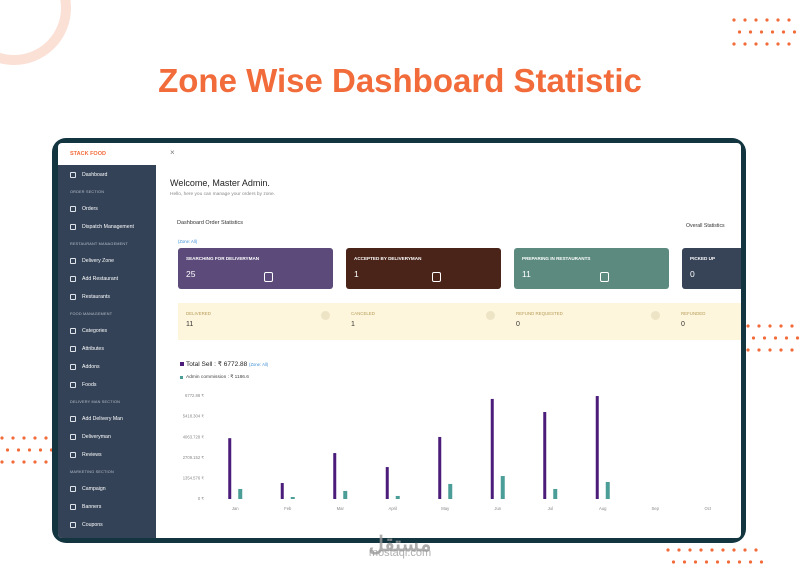 The height and width of the screenshot is (573, 800). I want to click on status-card: ACCEPTED BY DELIVERYMAN 1, so click(423, 268).